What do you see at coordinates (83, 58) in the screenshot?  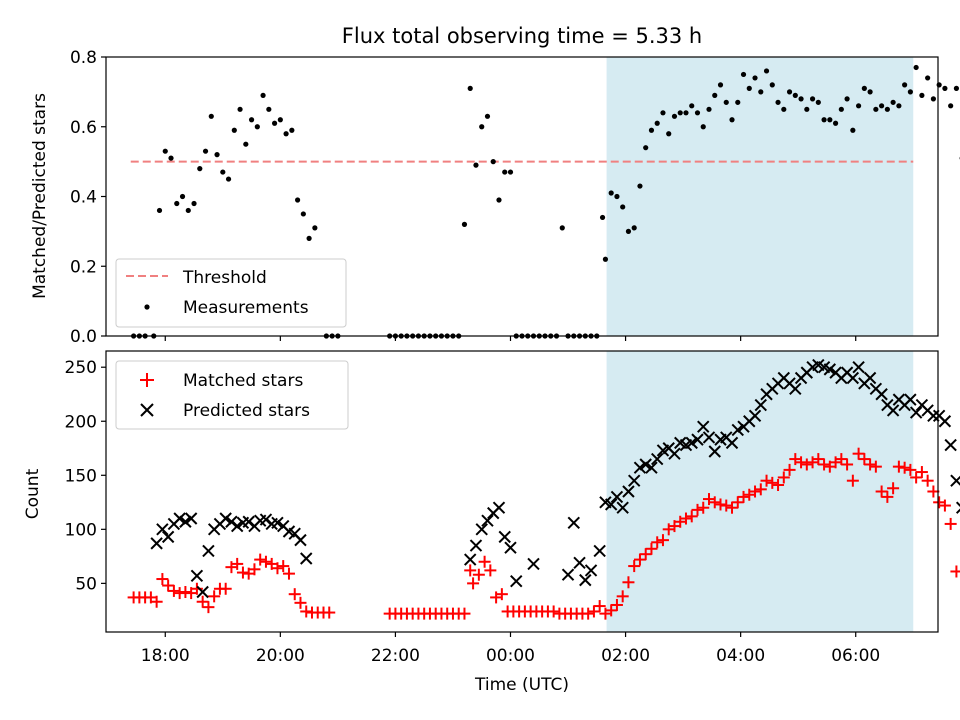 I see `y-tick-label: 0.8` at bounding box center [83, 58].